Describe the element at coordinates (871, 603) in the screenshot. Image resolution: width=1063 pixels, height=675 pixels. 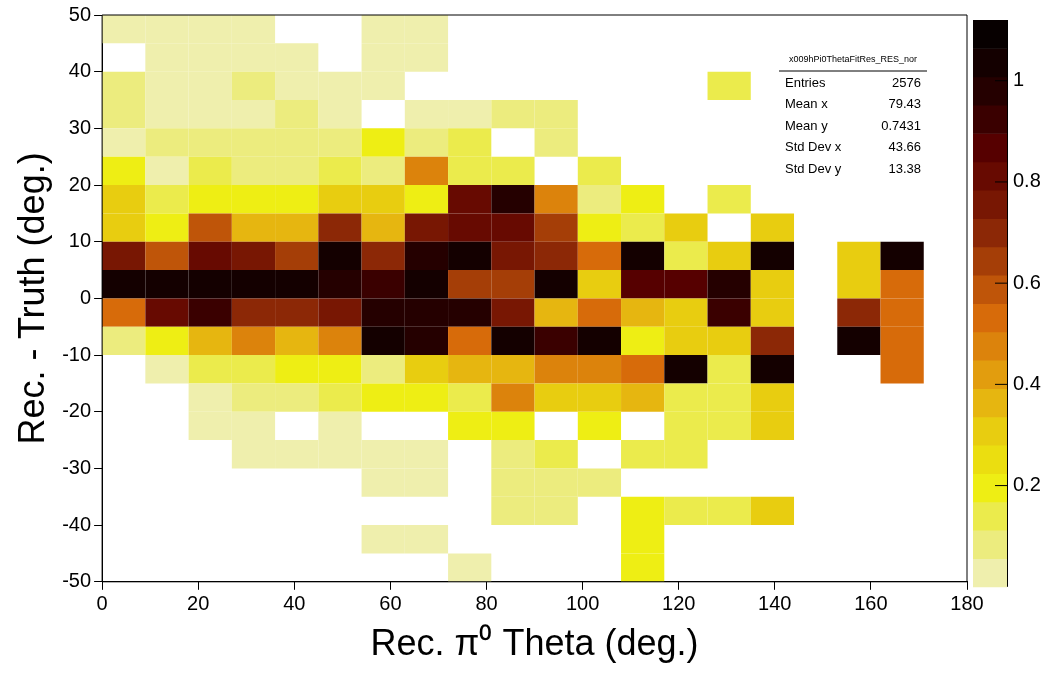
I see `x-tick-label: 160` at that location.